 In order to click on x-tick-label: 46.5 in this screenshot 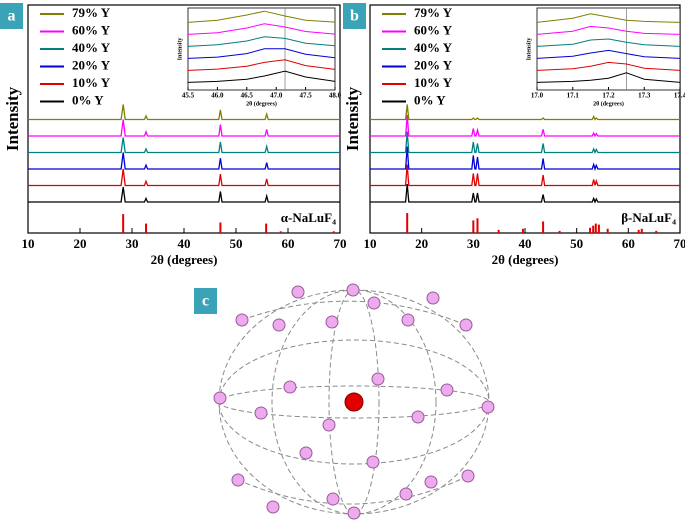, I will do `click(247, 96)`.